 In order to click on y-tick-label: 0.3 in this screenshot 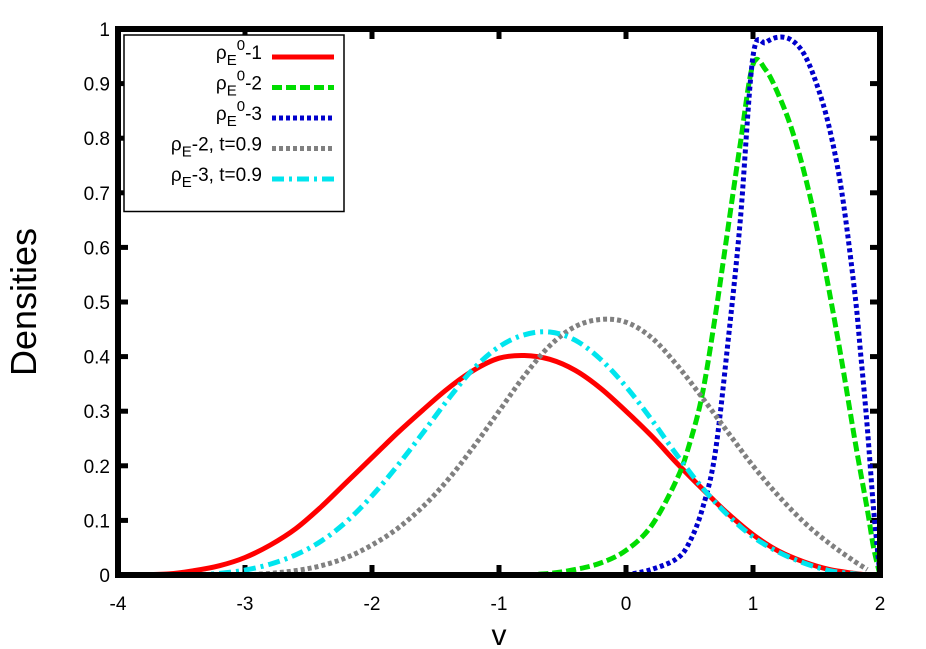, I will do `click(97, 412)`.